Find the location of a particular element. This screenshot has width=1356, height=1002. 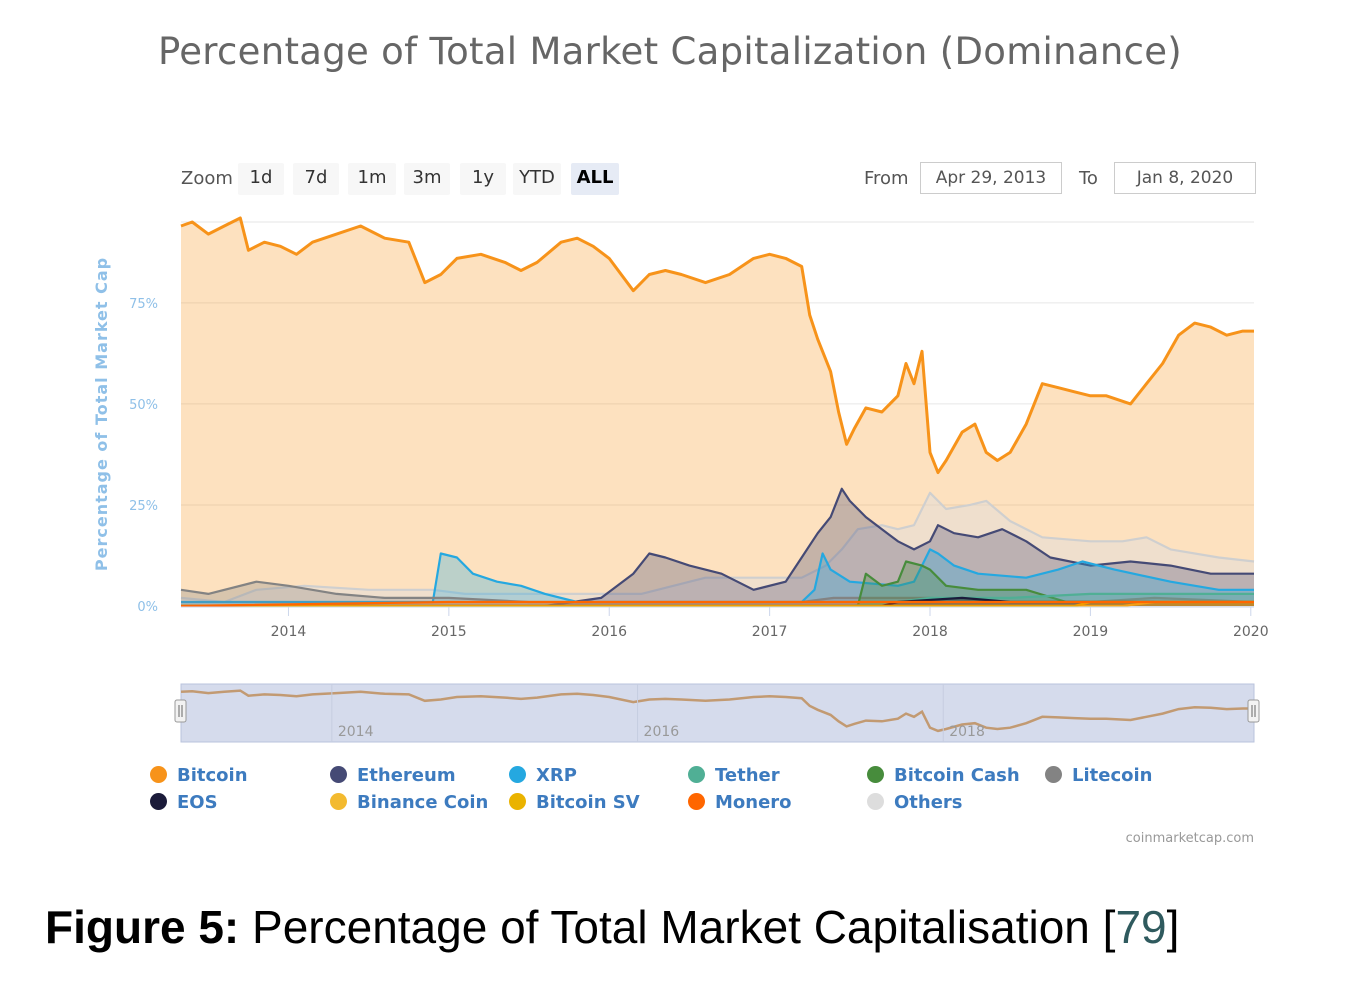

legend-item-bitcoin-sv: Bitcoin SV is located at coordinates (574, 802).